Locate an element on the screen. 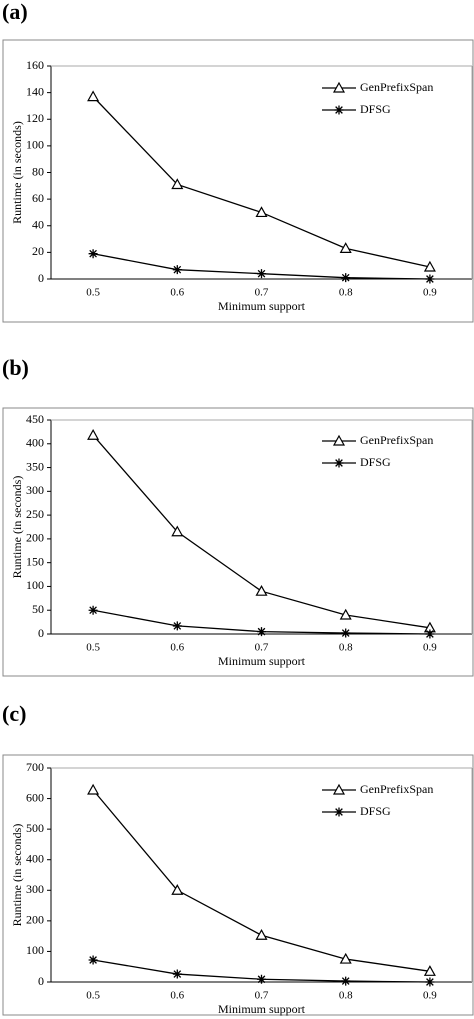 Image resolution: width=474 pixels, height=1019 pixels. y-tick-label: 500 is located at coordinates (35, 828).